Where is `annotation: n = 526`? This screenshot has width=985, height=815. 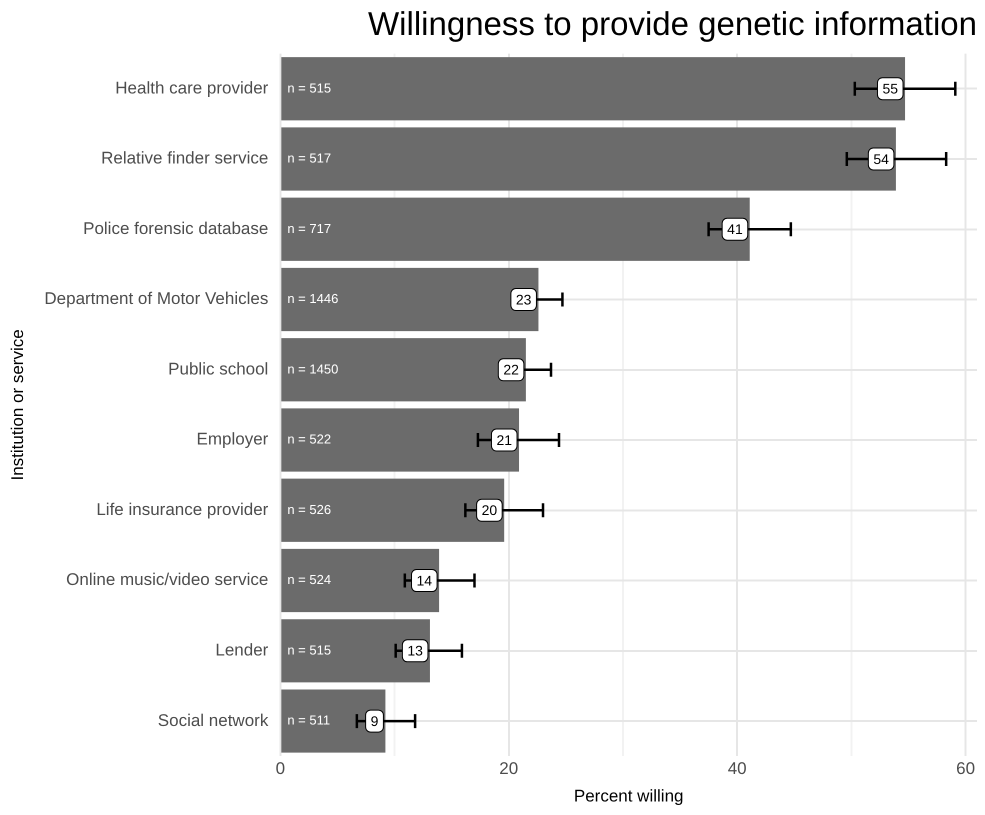
annotation: n = 526 is located at coordinates (309, 509).